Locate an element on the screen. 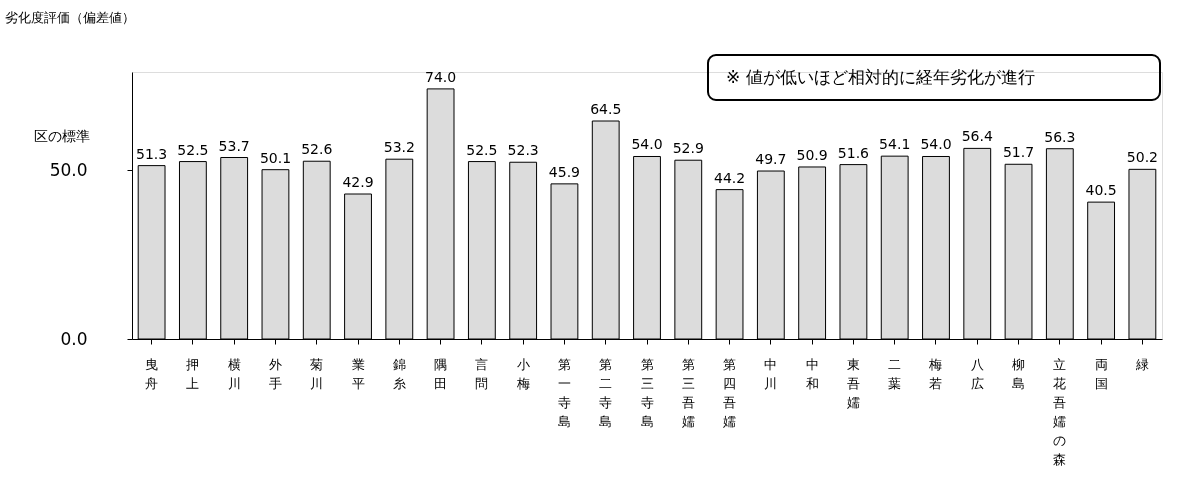  x-tick-label: 言問 is located at coordinates (482, 373).